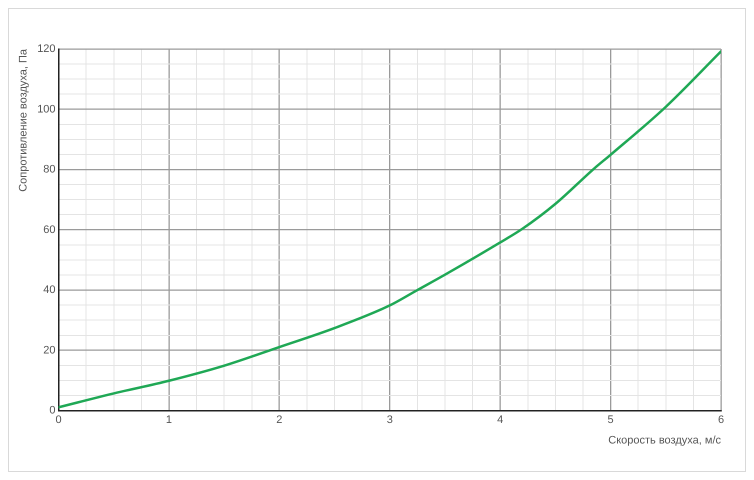  What do you see at coordinates (49, 230) in the screenshot?
I see `y-tick-label: 60` at bounding box center [49, 230].